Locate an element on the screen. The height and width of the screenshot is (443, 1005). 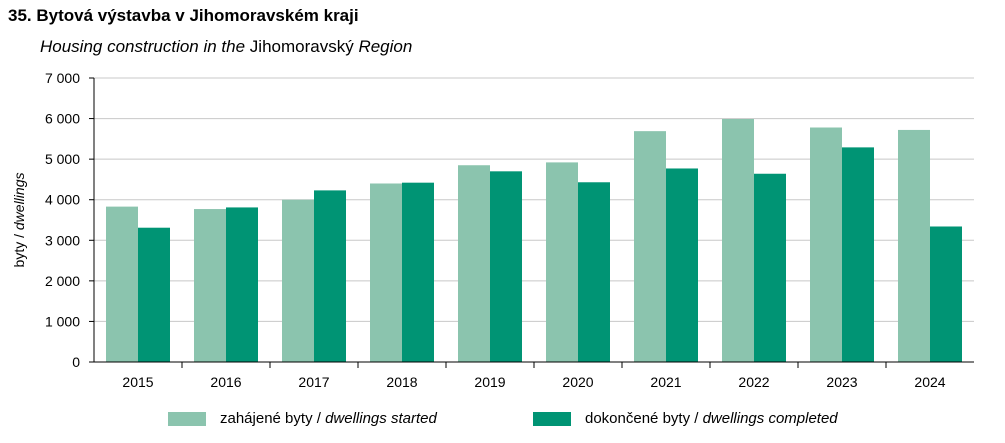
legend-label-started-italic: dwellings started is located at coordinates (381, 418).